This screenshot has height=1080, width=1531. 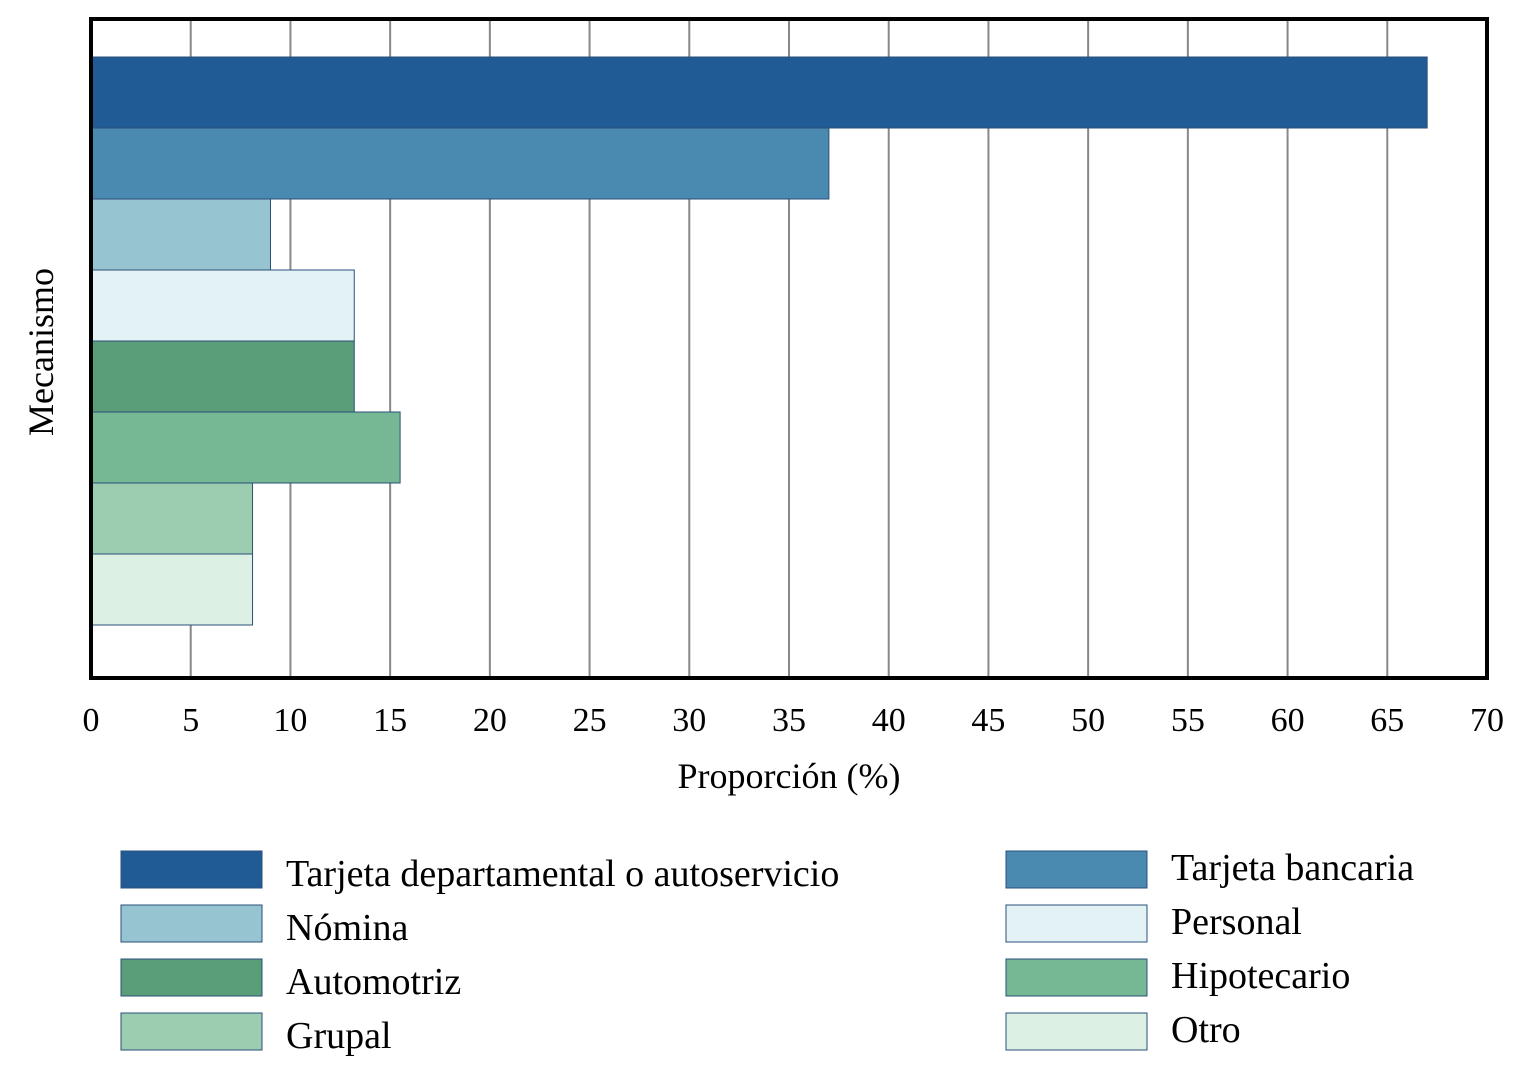 What do you see at coordinates (373, 982) in the screenshot?
I see `legend-label: Automotriz` at bounding box center [373, 982].